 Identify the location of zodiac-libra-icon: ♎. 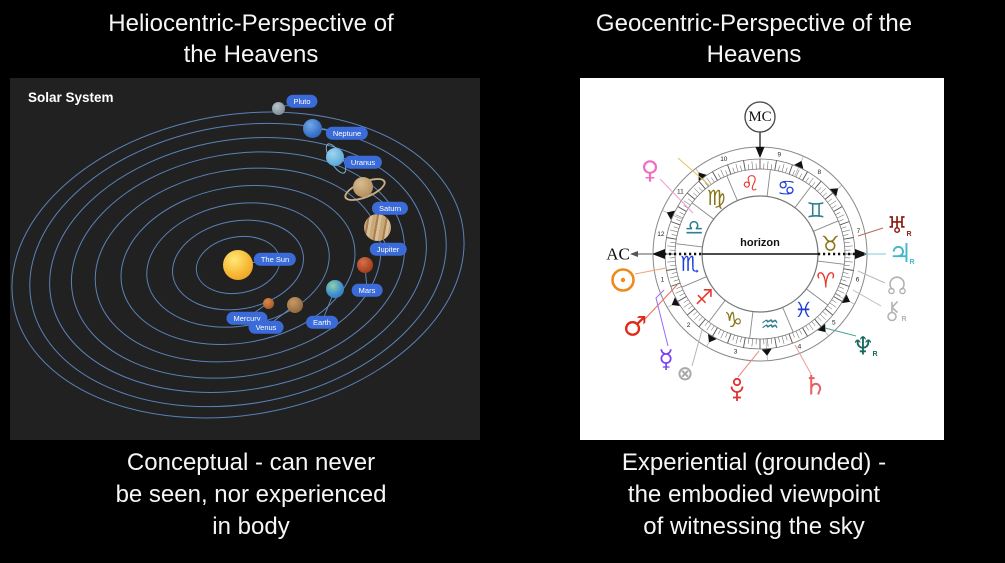
(694, 227).